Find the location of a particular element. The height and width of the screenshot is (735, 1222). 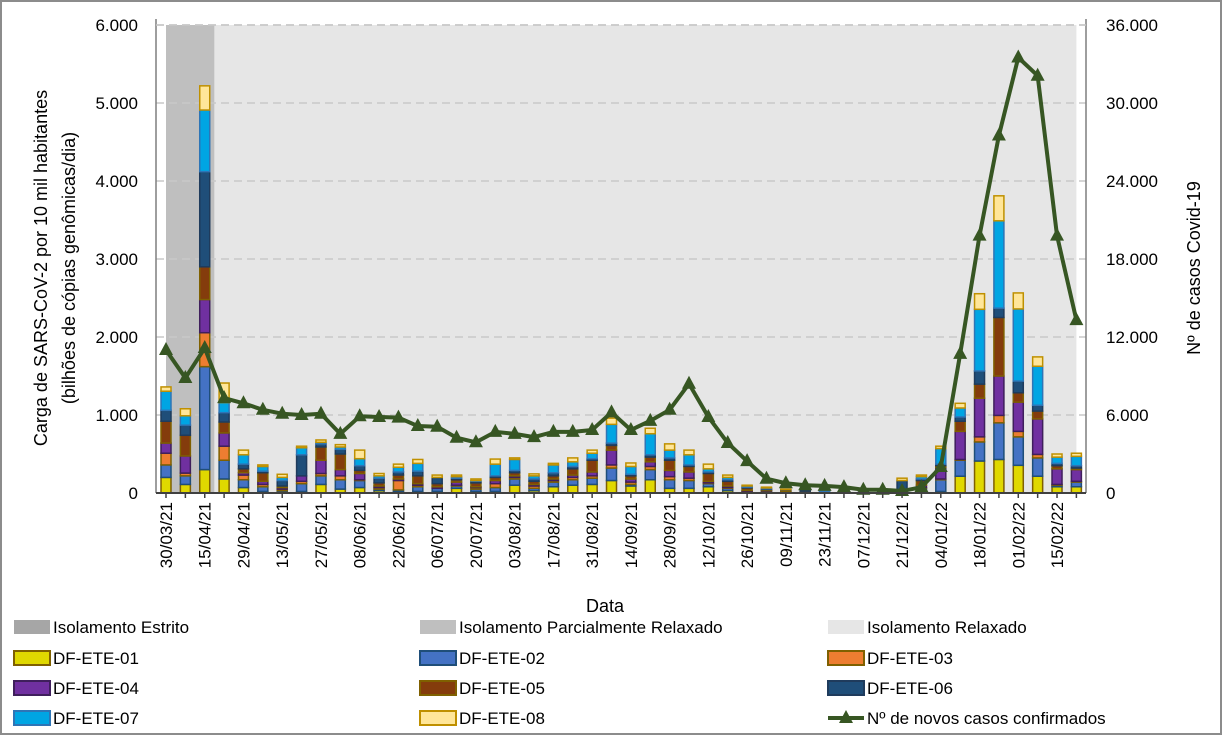

legend-label: DF-ETE-08 is located at coordinates (502, 718).